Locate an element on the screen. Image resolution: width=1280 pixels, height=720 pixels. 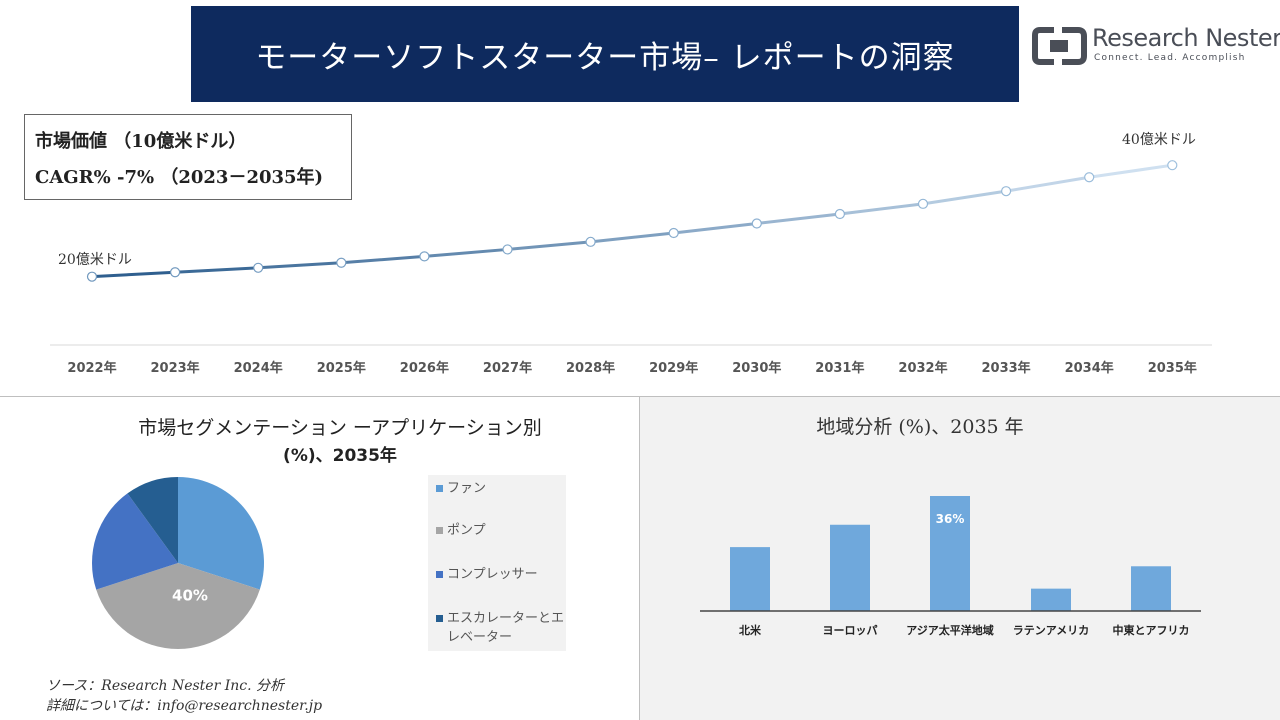
x-tick-label: 2029年 is located at coordinates (673, 368).